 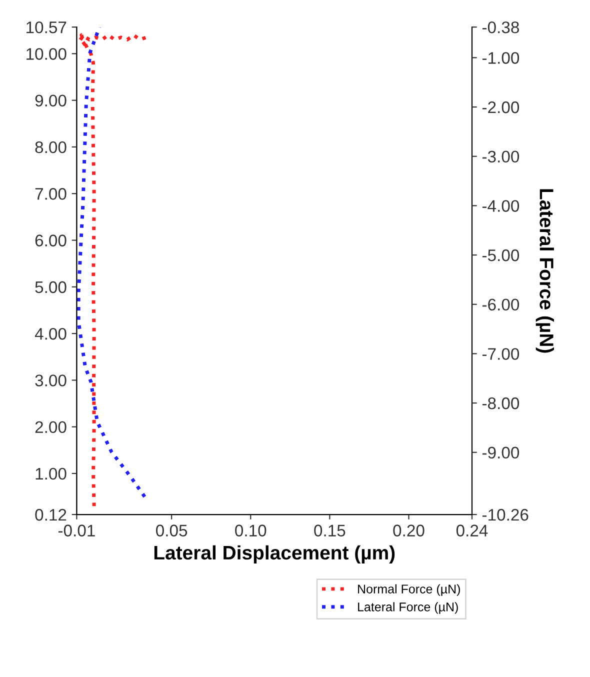 I want to click on y2-tick-label: -8.00, so click(x=501, y=403).